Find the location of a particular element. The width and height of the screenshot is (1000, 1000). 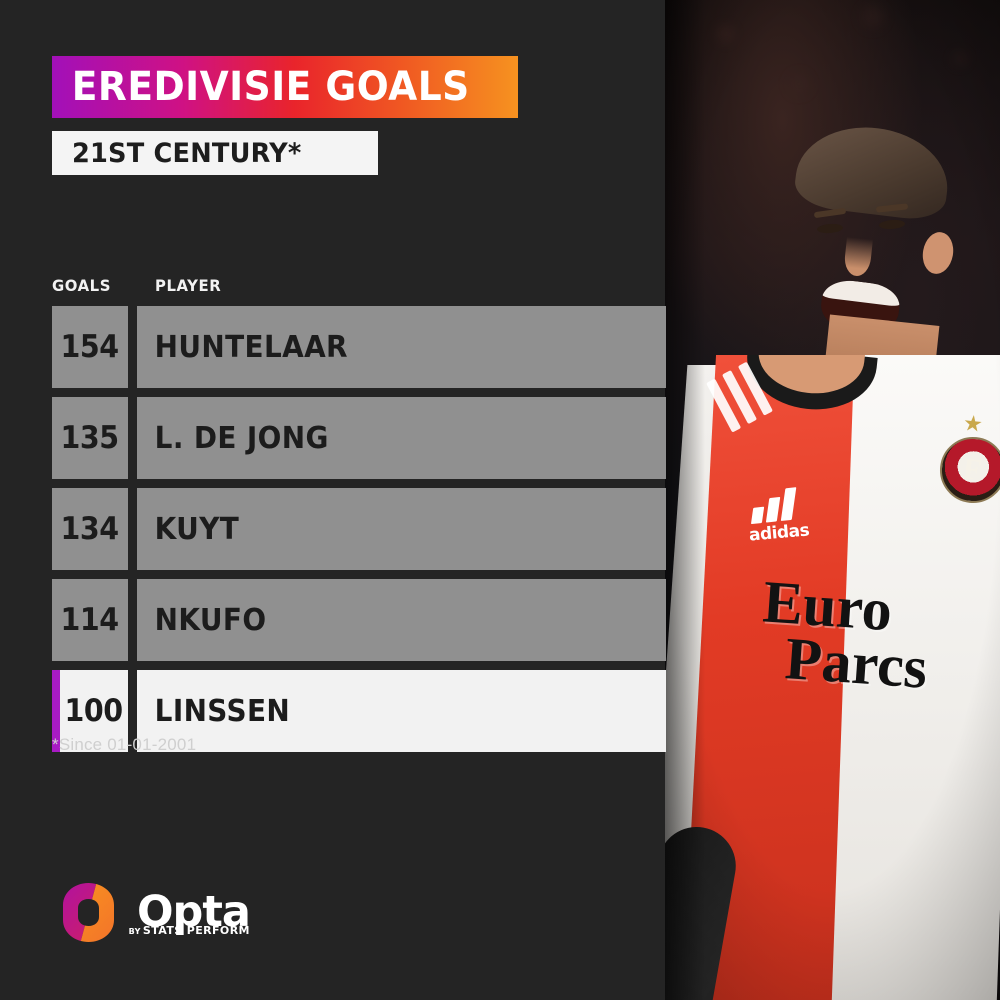

column-header-goals: GOALS is located at coordinates (81, 285).